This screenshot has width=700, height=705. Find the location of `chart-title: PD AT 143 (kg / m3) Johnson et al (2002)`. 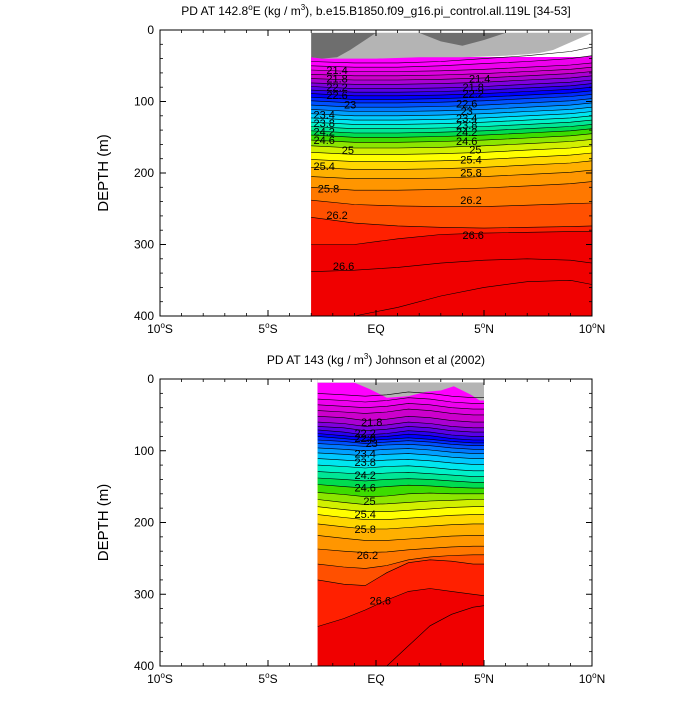

chart-title: PD AT 143 (kg / m3) Johnson et al (2002) is located at coordinates (376, 359).